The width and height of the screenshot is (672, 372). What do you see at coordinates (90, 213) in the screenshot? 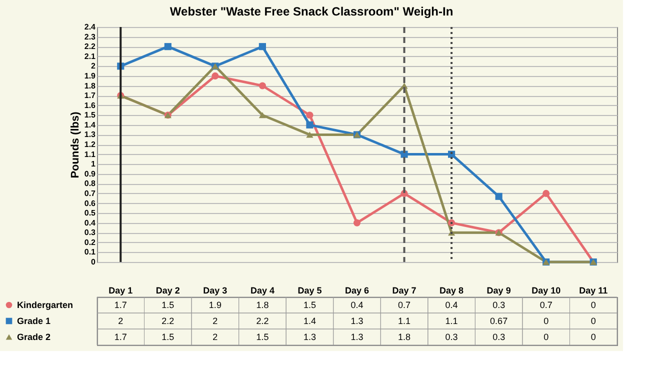
I see `y-tick-label: 0.5` at bounding box center [90, 213].